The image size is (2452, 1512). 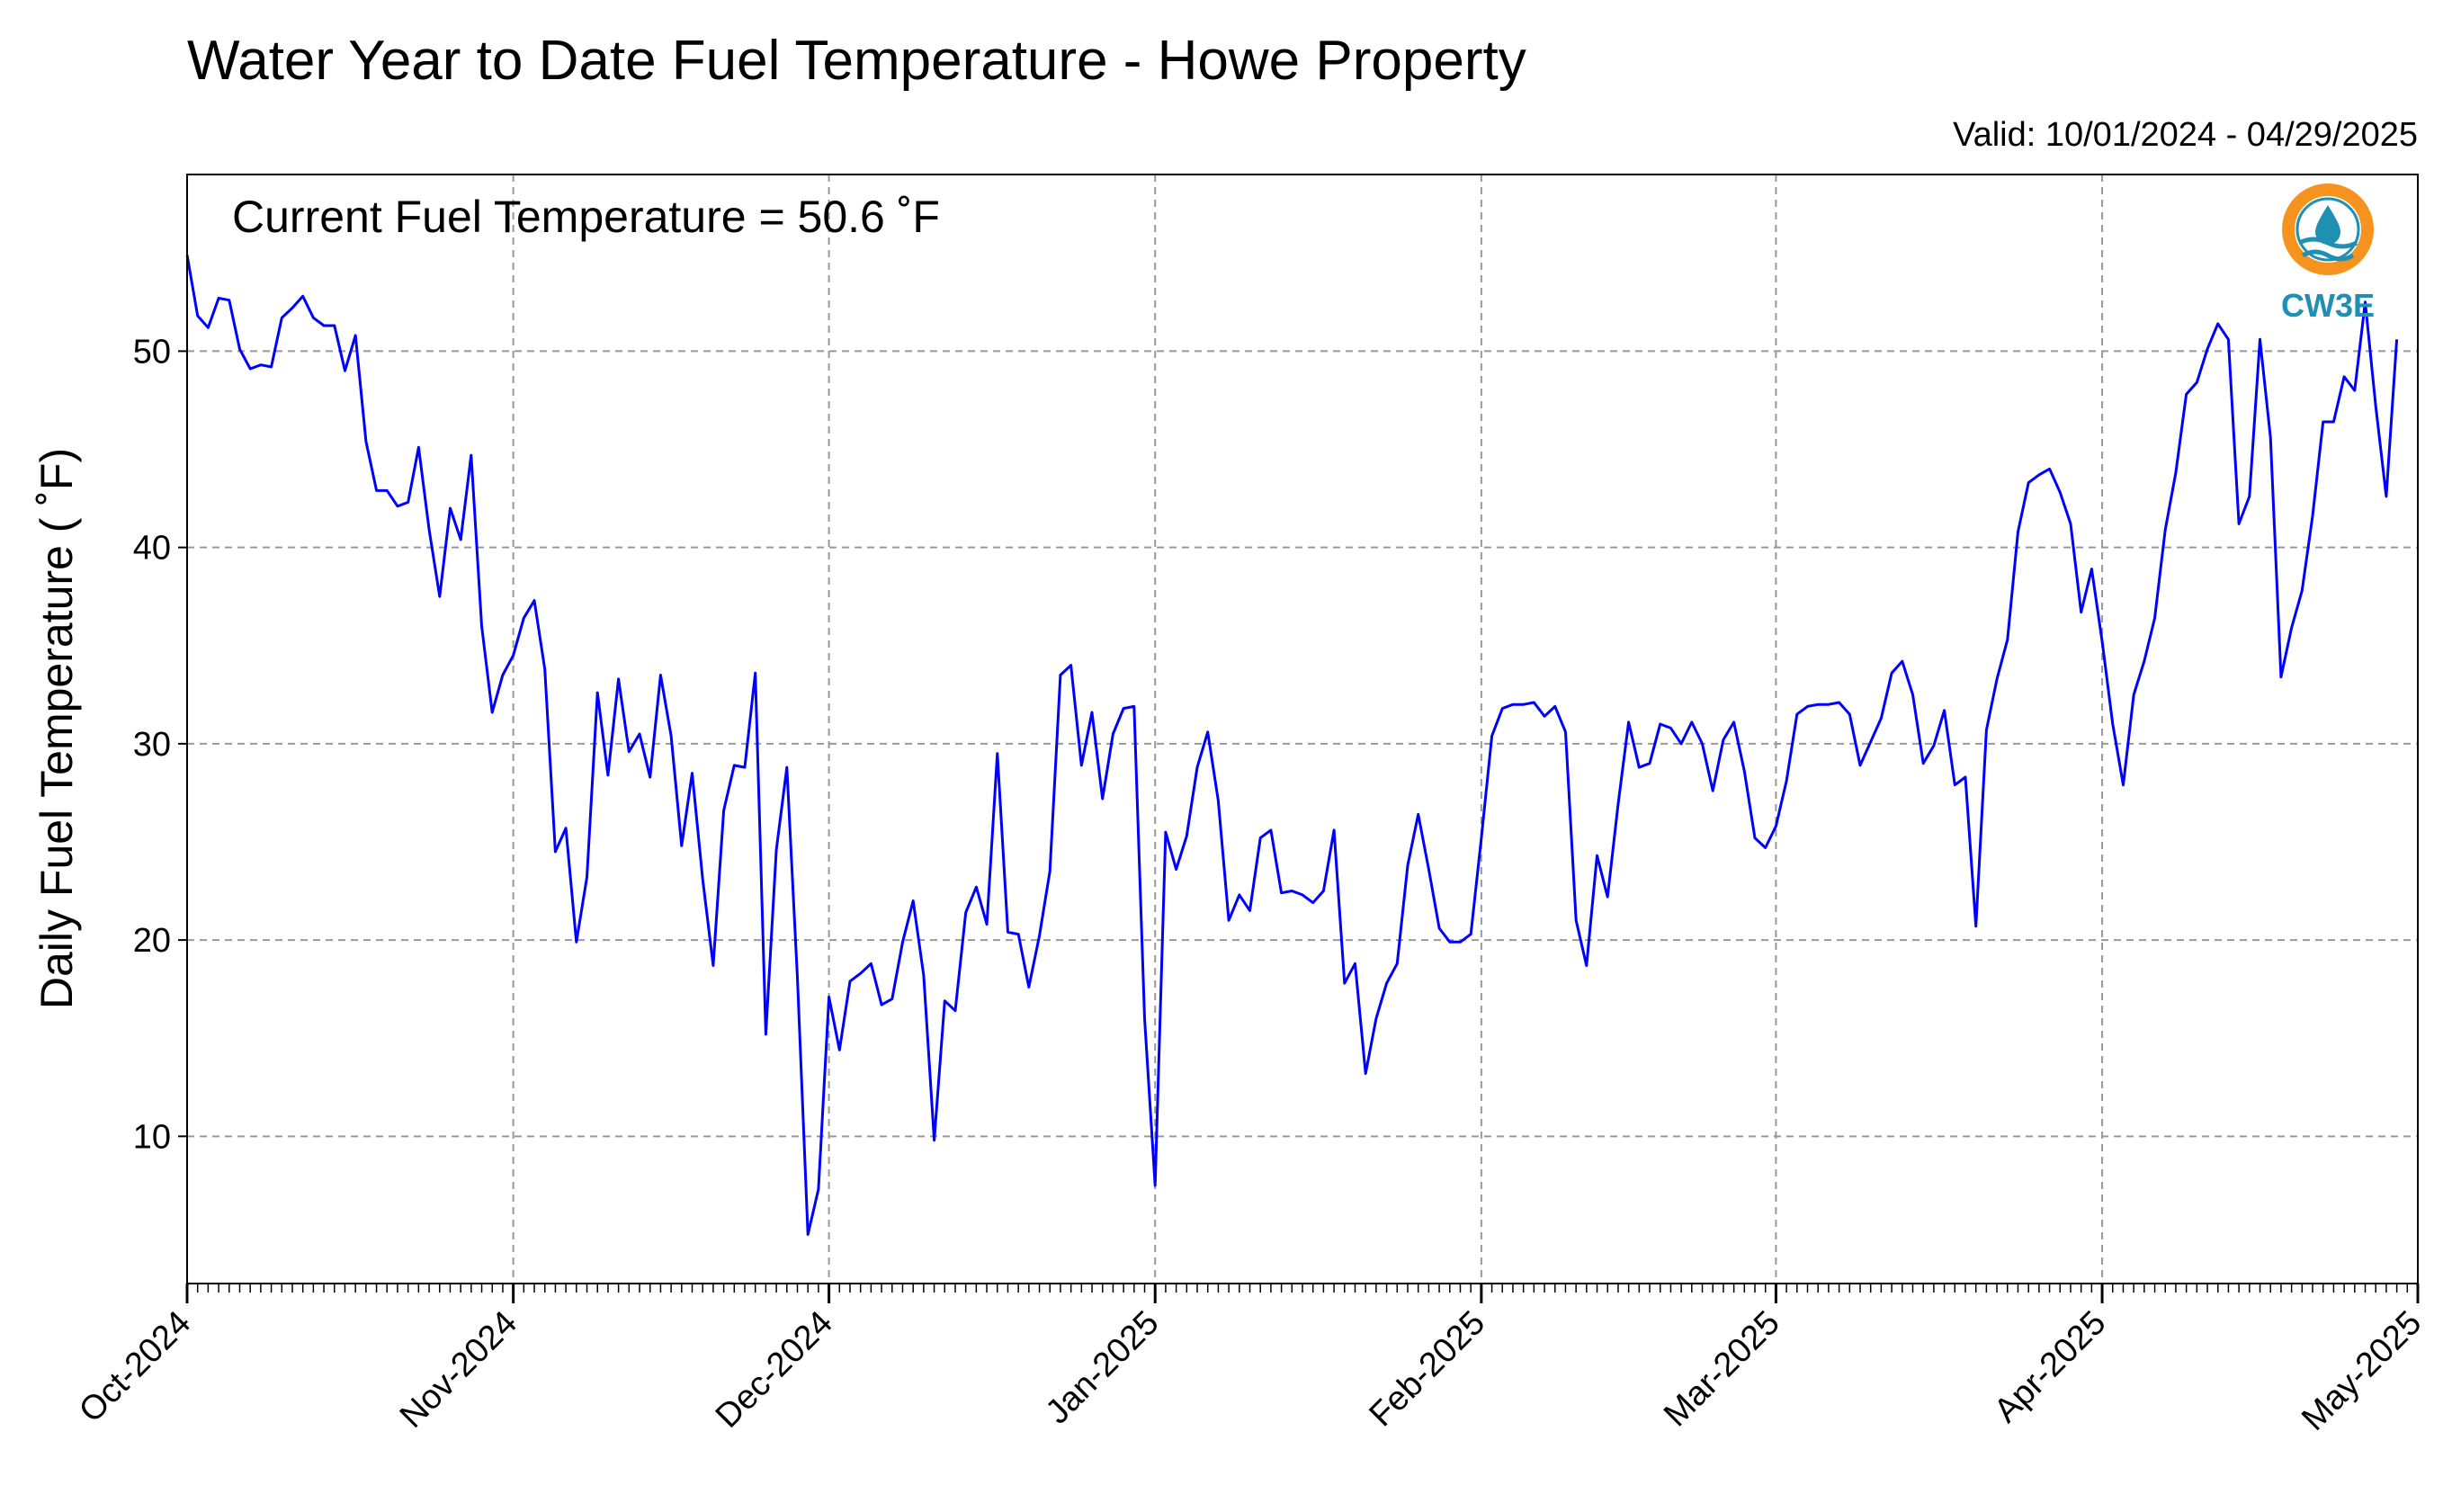 I want to click on y-tick-label: 20, so click(x=152, y=941).